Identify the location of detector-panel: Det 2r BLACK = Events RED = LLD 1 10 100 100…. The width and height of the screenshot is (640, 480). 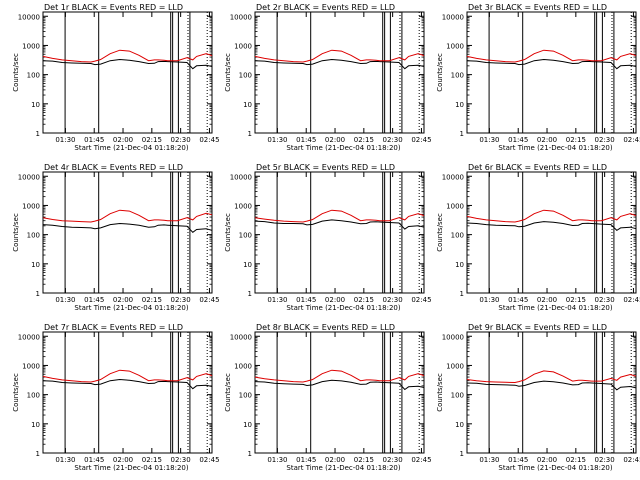
(328, 77).